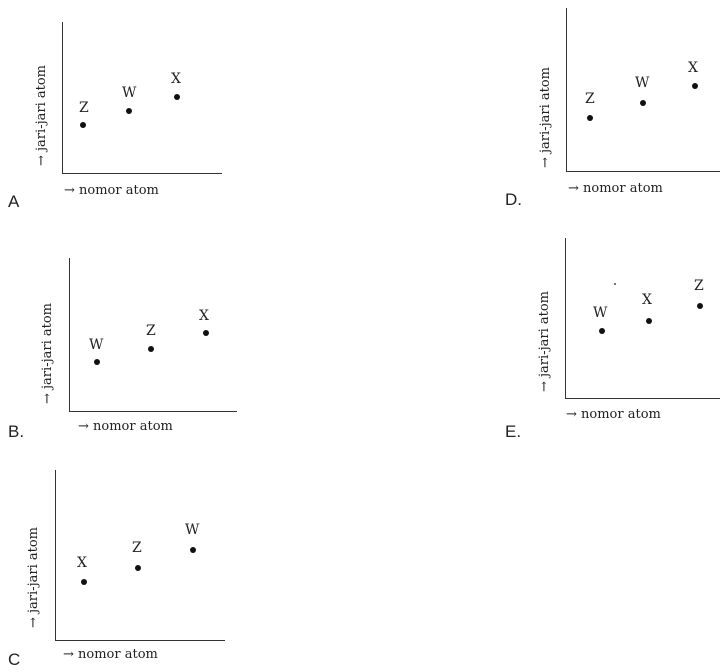 The height and width of the screenshot is (672, 720). I want to click on option-letter: D., so click(513, 199).